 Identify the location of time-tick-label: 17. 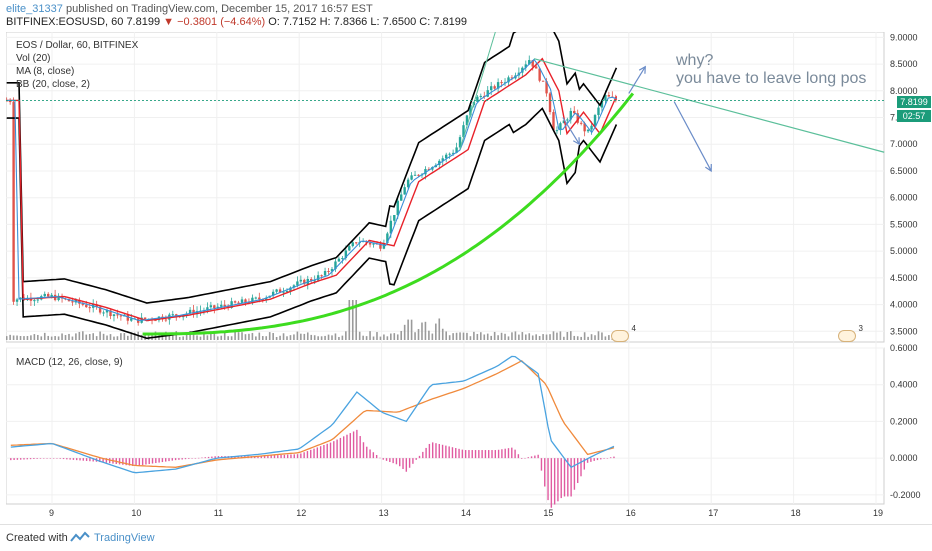
(713, 513).